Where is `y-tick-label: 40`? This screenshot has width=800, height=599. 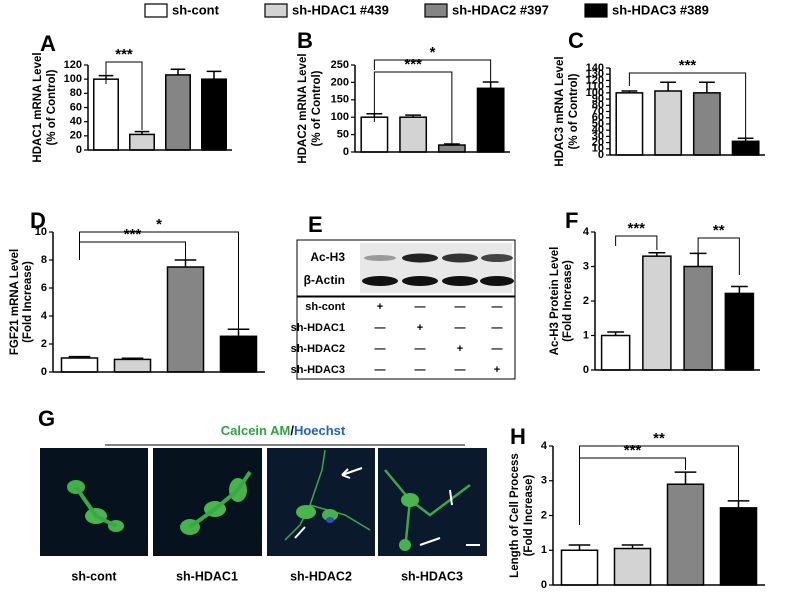 y-tick-label: 40 is located at coordinates (76, 122).